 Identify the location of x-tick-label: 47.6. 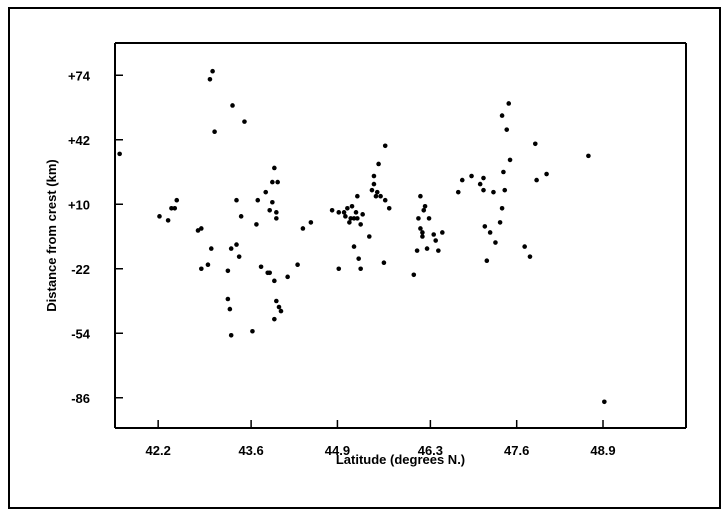
(516, 450).